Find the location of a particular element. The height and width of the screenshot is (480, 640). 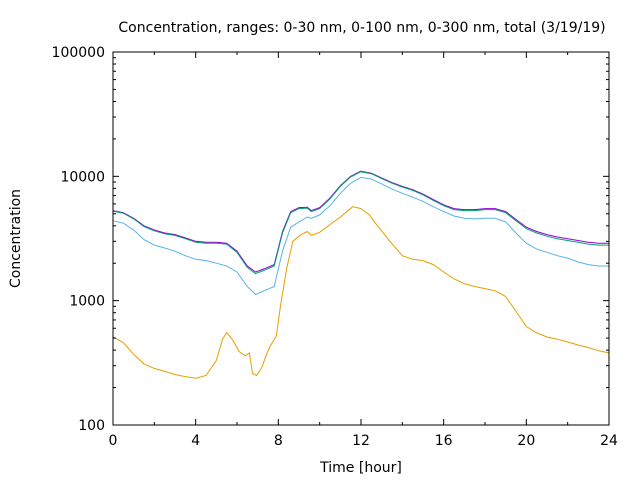

y-tick-label: 10000 is located at coordinates (82, 177).